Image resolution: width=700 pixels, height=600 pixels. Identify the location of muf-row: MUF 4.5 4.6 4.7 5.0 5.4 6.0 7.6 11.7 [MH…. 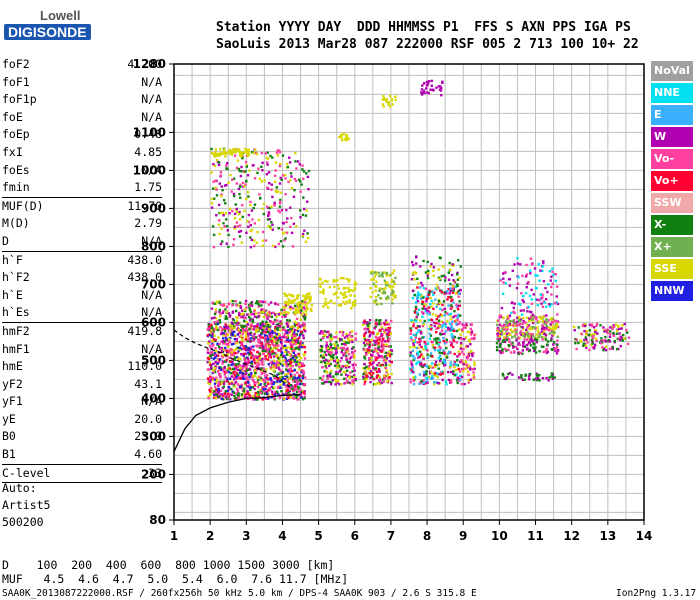
(175, 579).